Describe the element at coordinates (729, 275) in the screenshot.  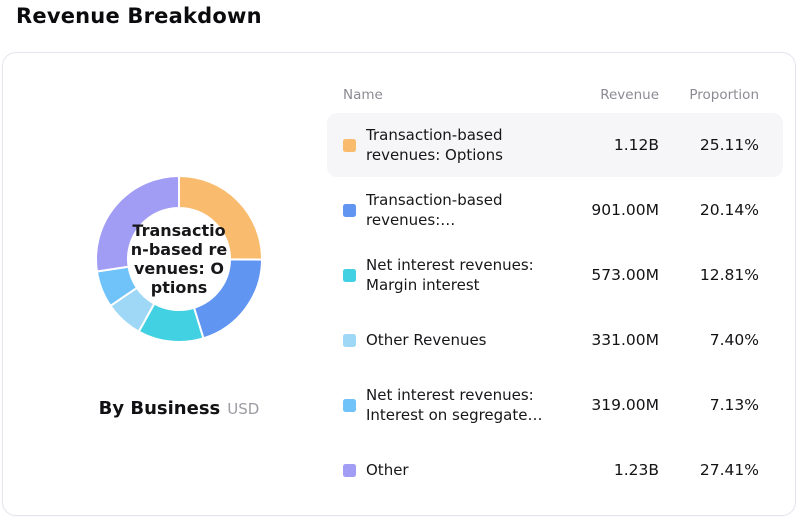
I see `series-proportion: 12.81%` at that location.